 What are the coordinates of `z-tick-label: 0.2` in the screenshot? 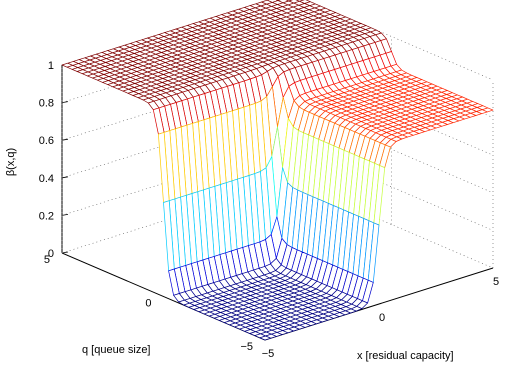 It's located at (46, 216).